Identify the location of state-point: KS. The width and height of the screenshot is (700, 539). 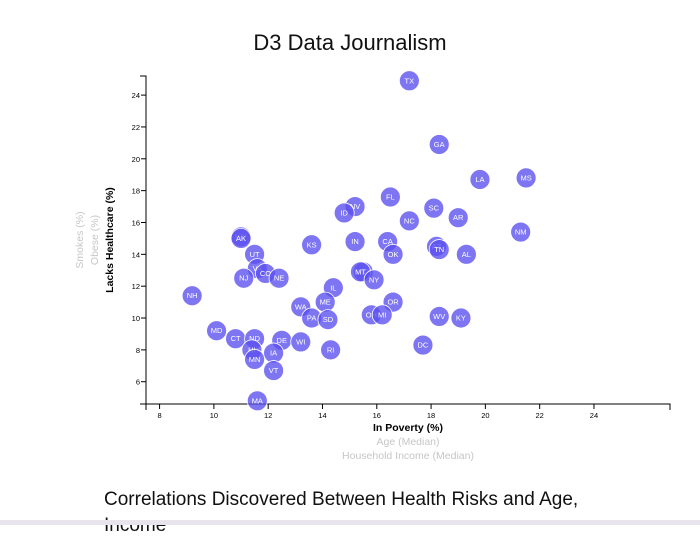
(312, 245).